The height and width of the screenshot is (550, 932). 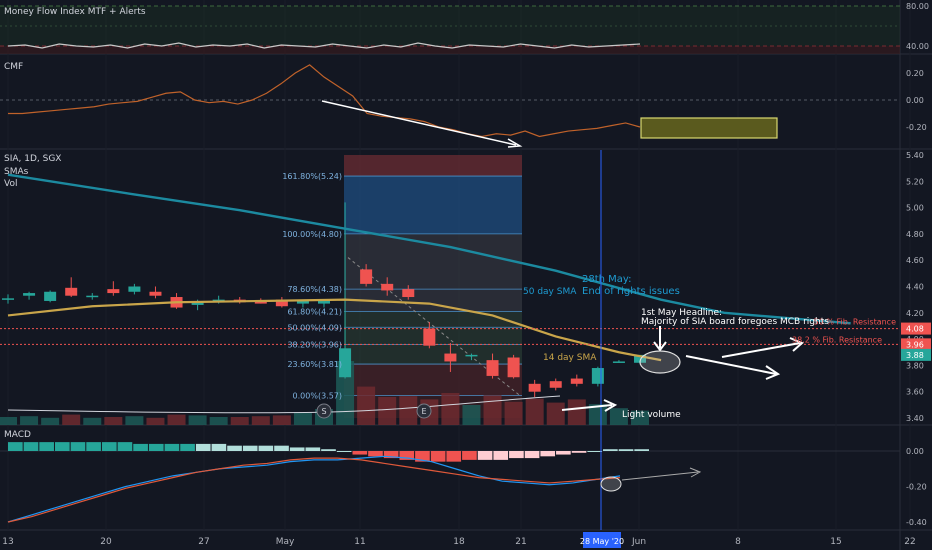 What do you see at coordinates (459, 542) in the screenshot?
I see `x-tick-label: 18` at bounding box center [459, 542].